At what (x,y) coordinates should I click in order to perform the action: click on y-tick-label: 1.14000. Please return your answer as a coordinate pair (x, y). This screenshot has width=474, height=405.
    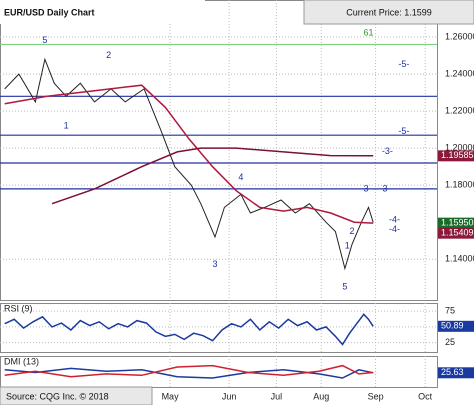
    Looking at the image, I should click on (459, 259).